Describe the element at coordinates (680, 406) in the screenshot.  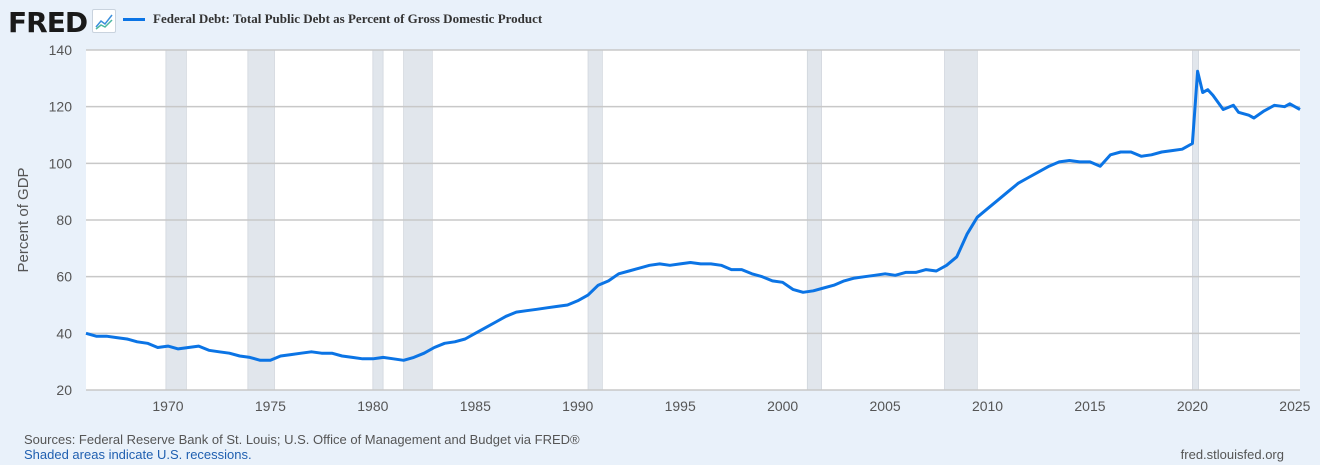
I see `x-tick-label: 1995` at that location.